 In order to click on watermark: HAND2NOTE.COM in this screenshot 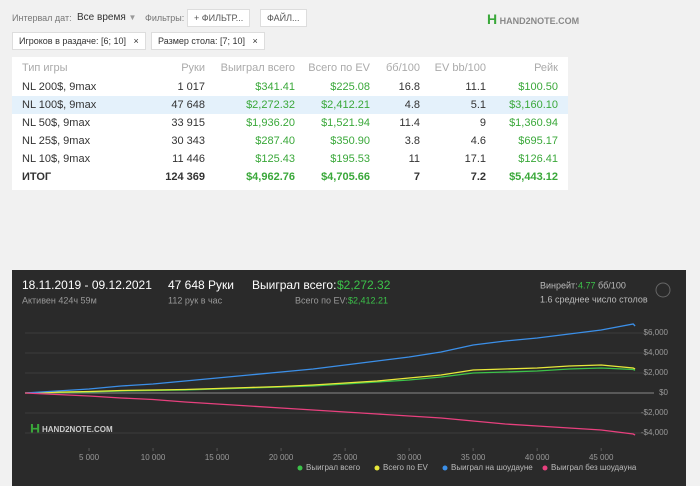, I will do `click(77, 429)`.